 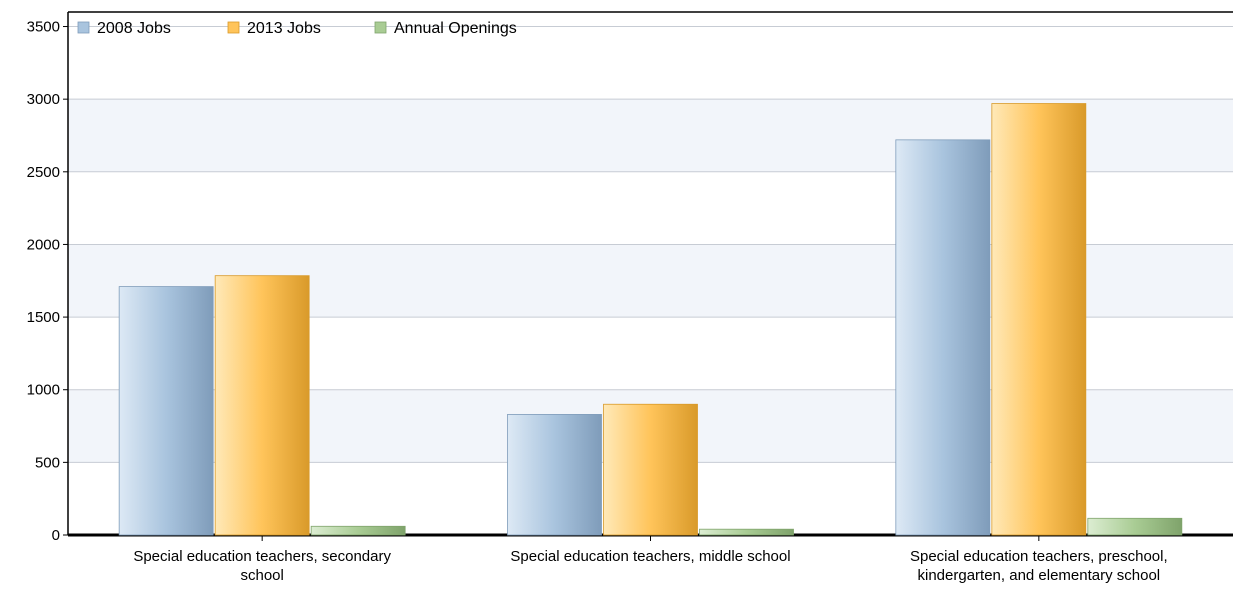 I want to click on legend-label: 2013 Jobs, so click(x=284, y=28).